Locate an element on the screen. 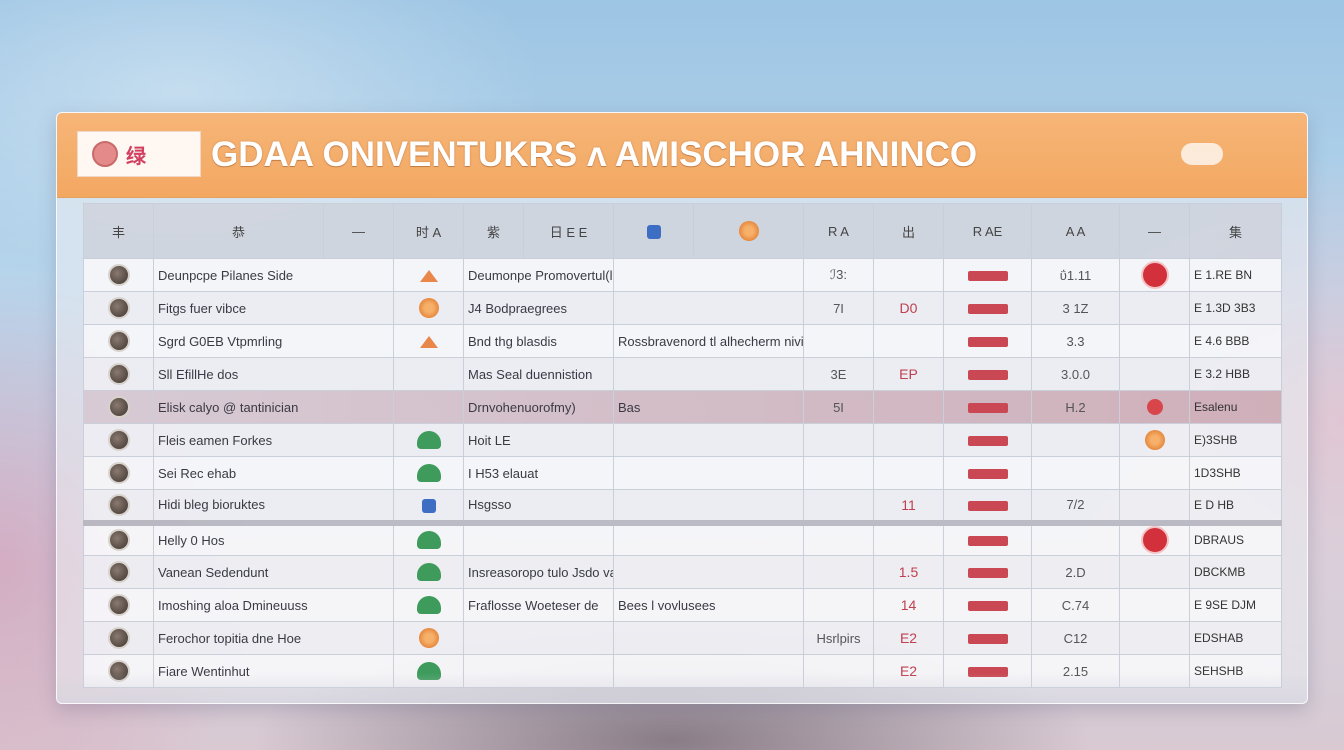 Image resolution: width=1344 pixels, height=750 pixels. row-name: Helly 0 Hos is located at coordinates (273, 537).